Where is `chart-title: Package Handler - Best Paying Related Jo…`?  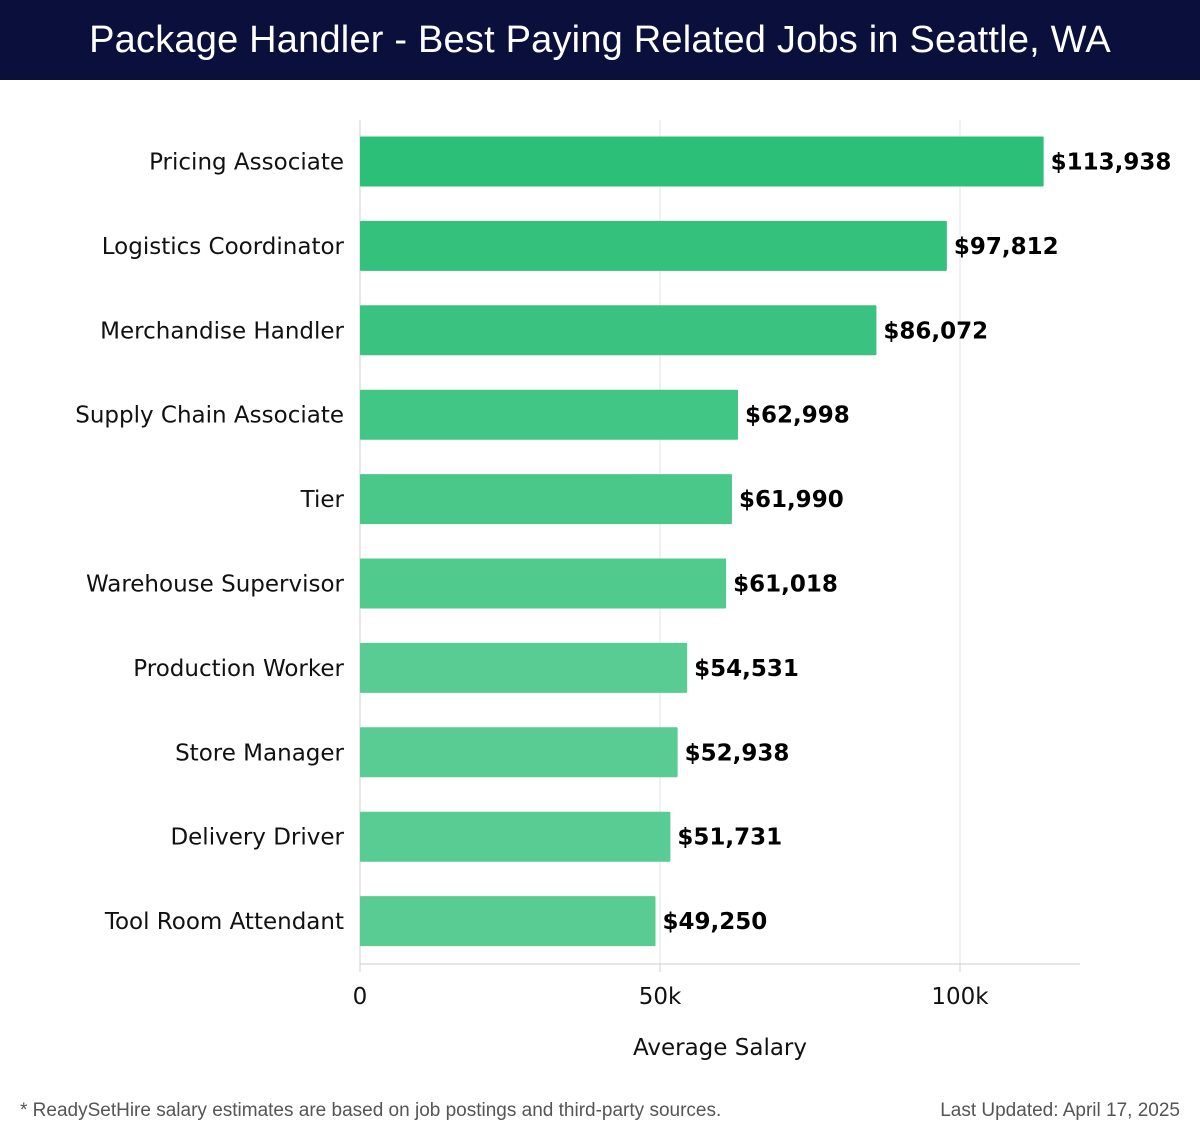
chart-title: Package Handler - Best Paying Related Jo… is located at coordinates (600, 39).